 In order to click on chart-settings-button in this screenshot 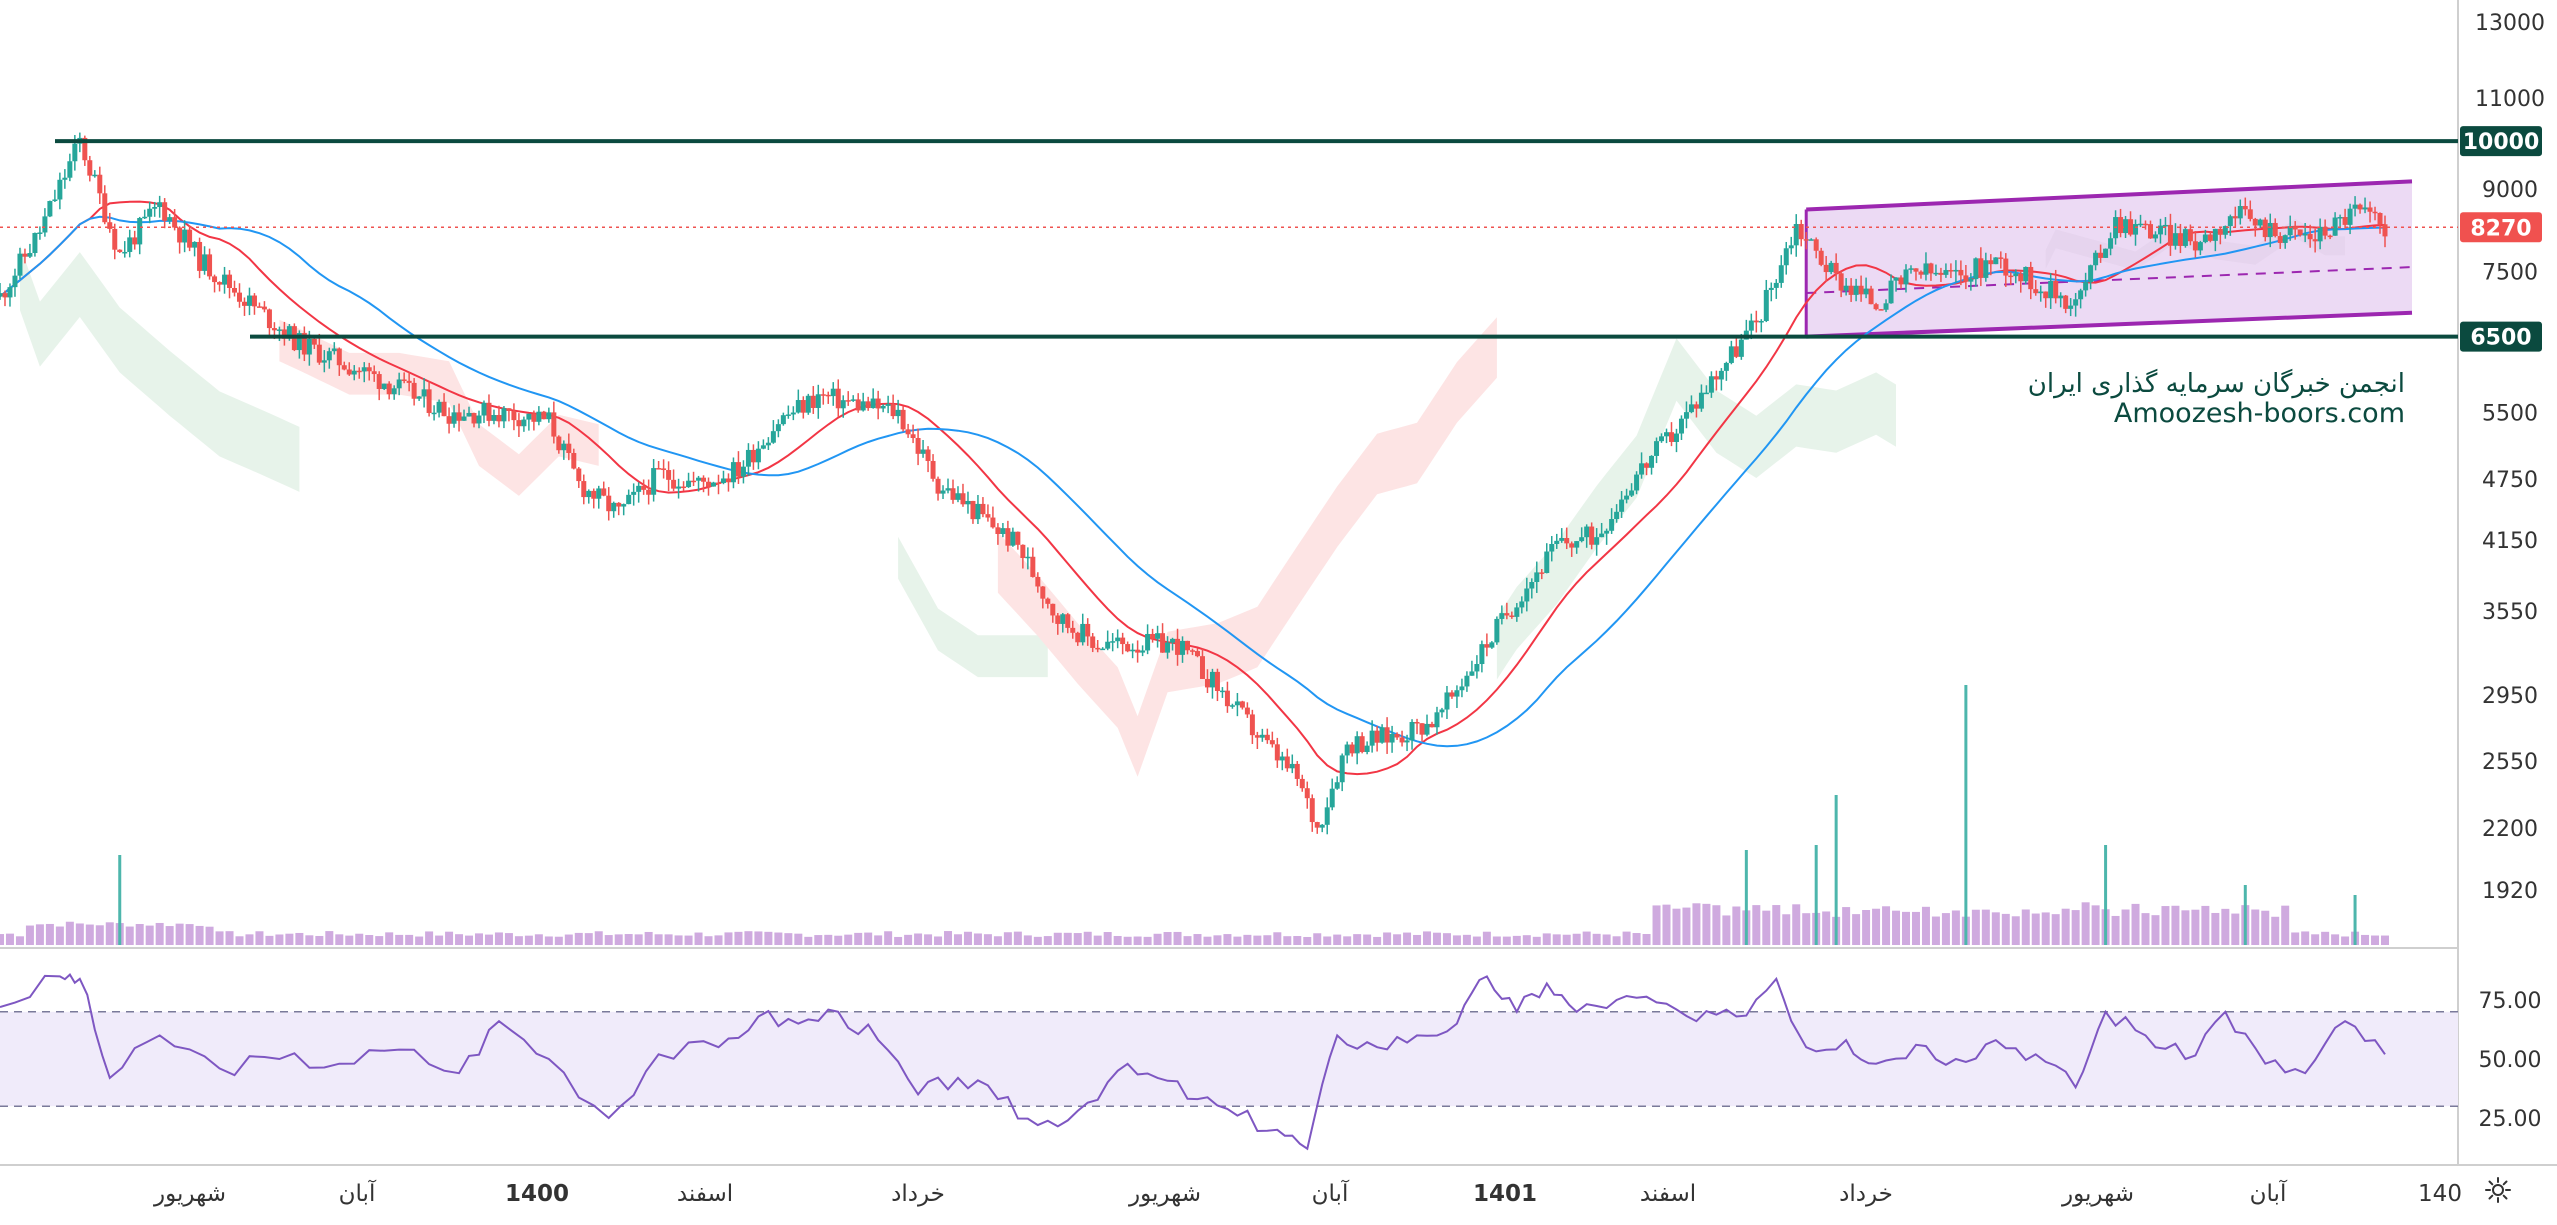, I will do `click(2498, 1190)`.